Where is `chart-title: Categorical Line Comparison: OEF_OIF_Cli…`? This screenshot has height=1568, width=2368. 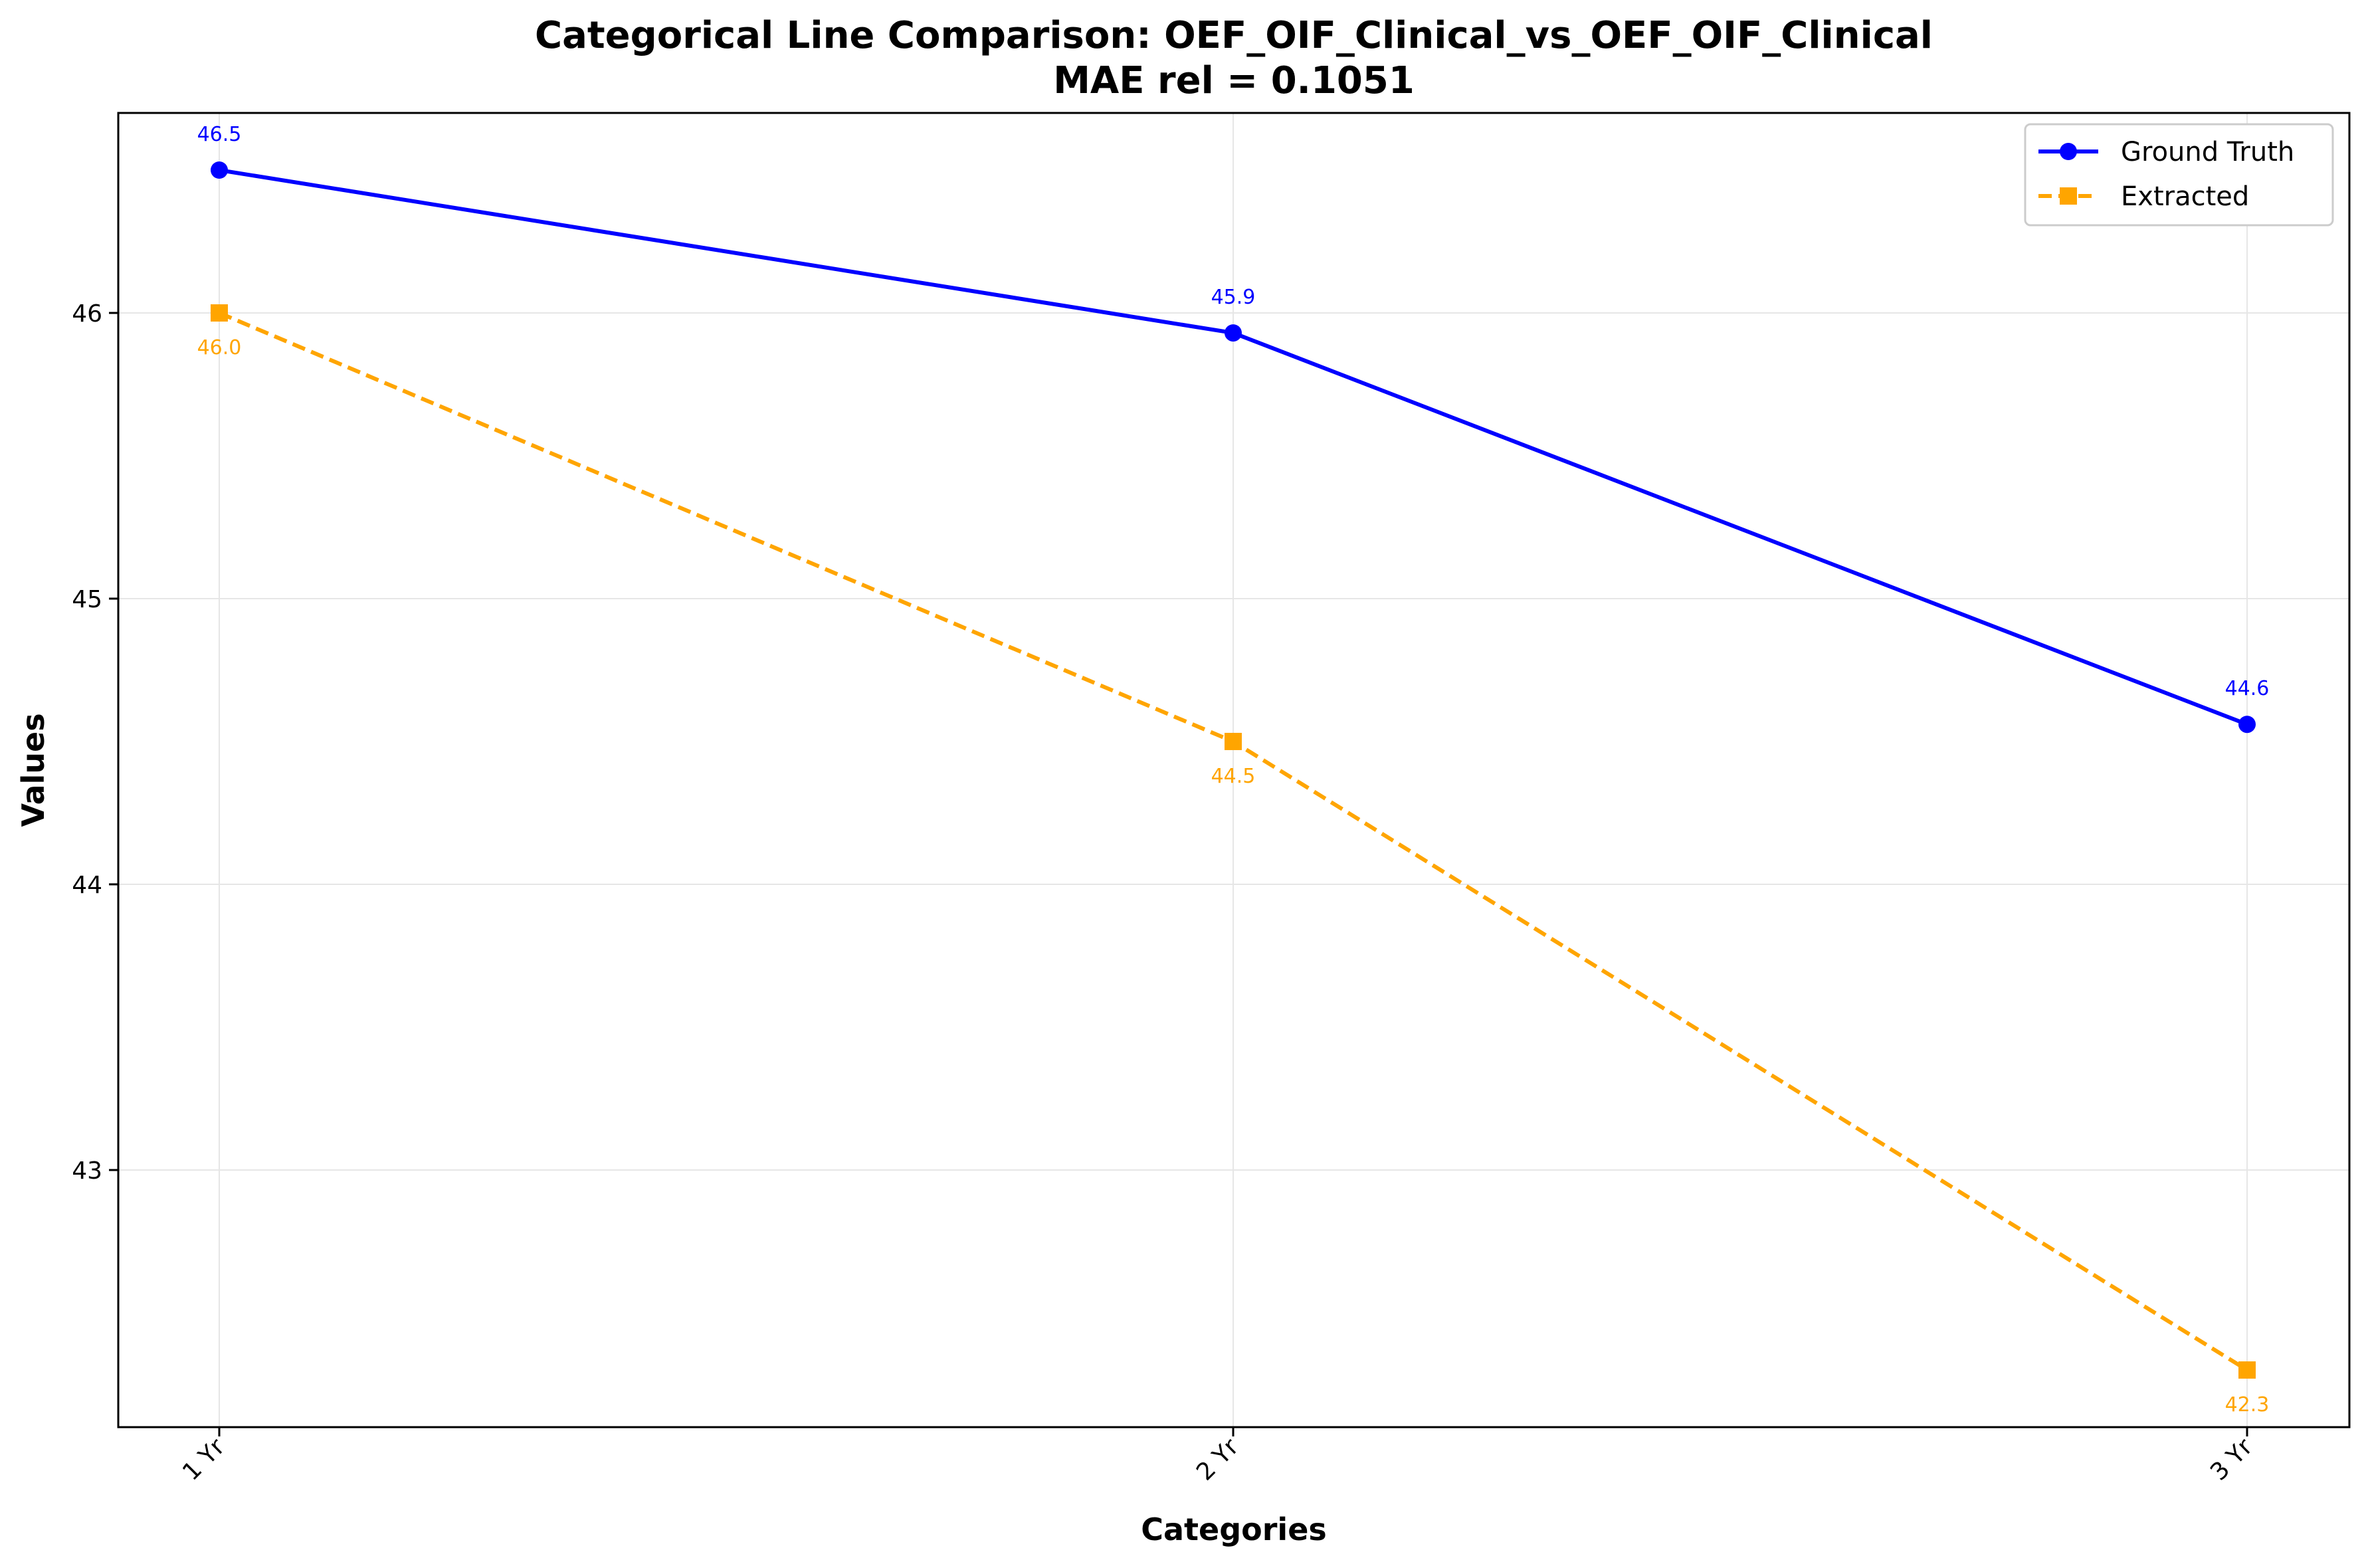
chart-title: Categorical Line Comparison: OEF_OIF_Cli… is located at coordinates (1234, 35).